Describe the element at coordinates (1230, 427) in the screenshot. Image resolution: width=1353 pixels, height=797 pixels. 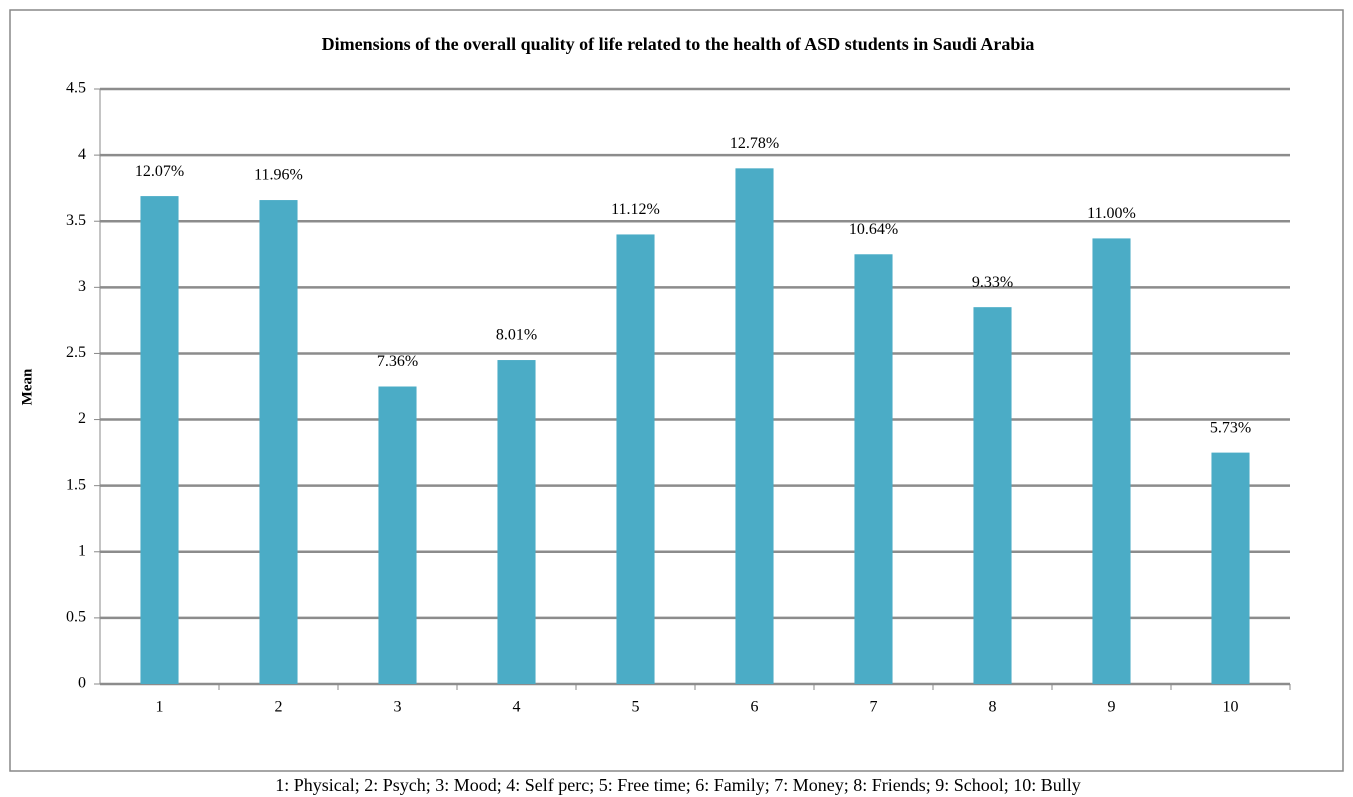
I see `bar-label: 5.73%` at that location.